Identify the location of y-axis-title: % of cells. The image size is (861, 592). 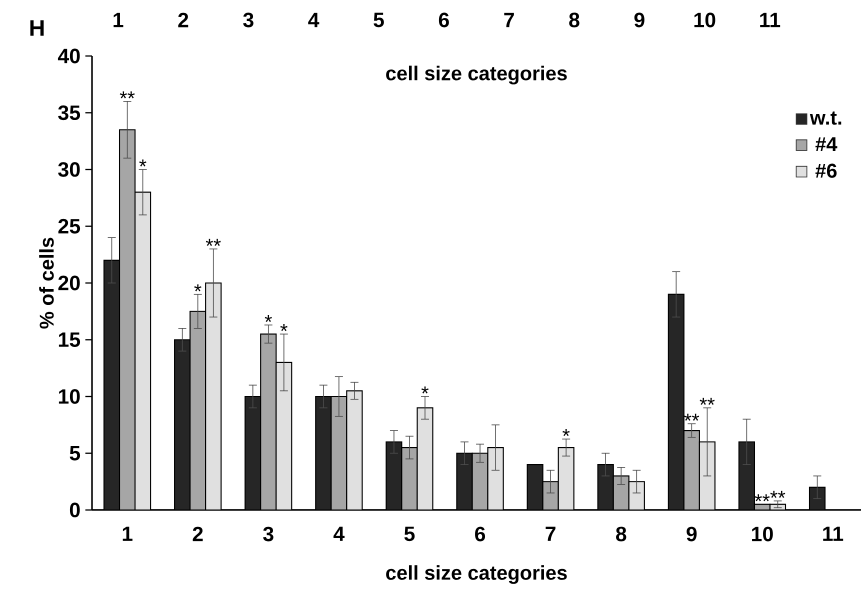
(46, 283).